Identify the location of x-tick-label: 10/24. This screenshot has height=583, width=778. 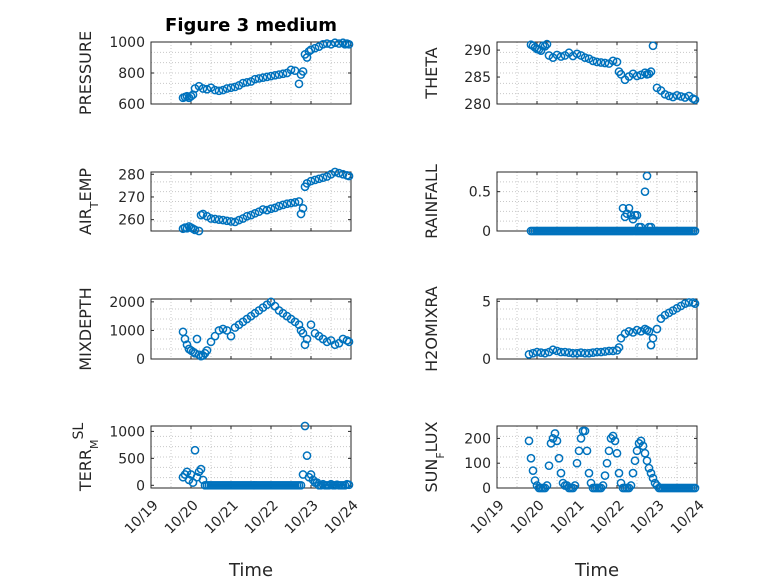
(688, 517).